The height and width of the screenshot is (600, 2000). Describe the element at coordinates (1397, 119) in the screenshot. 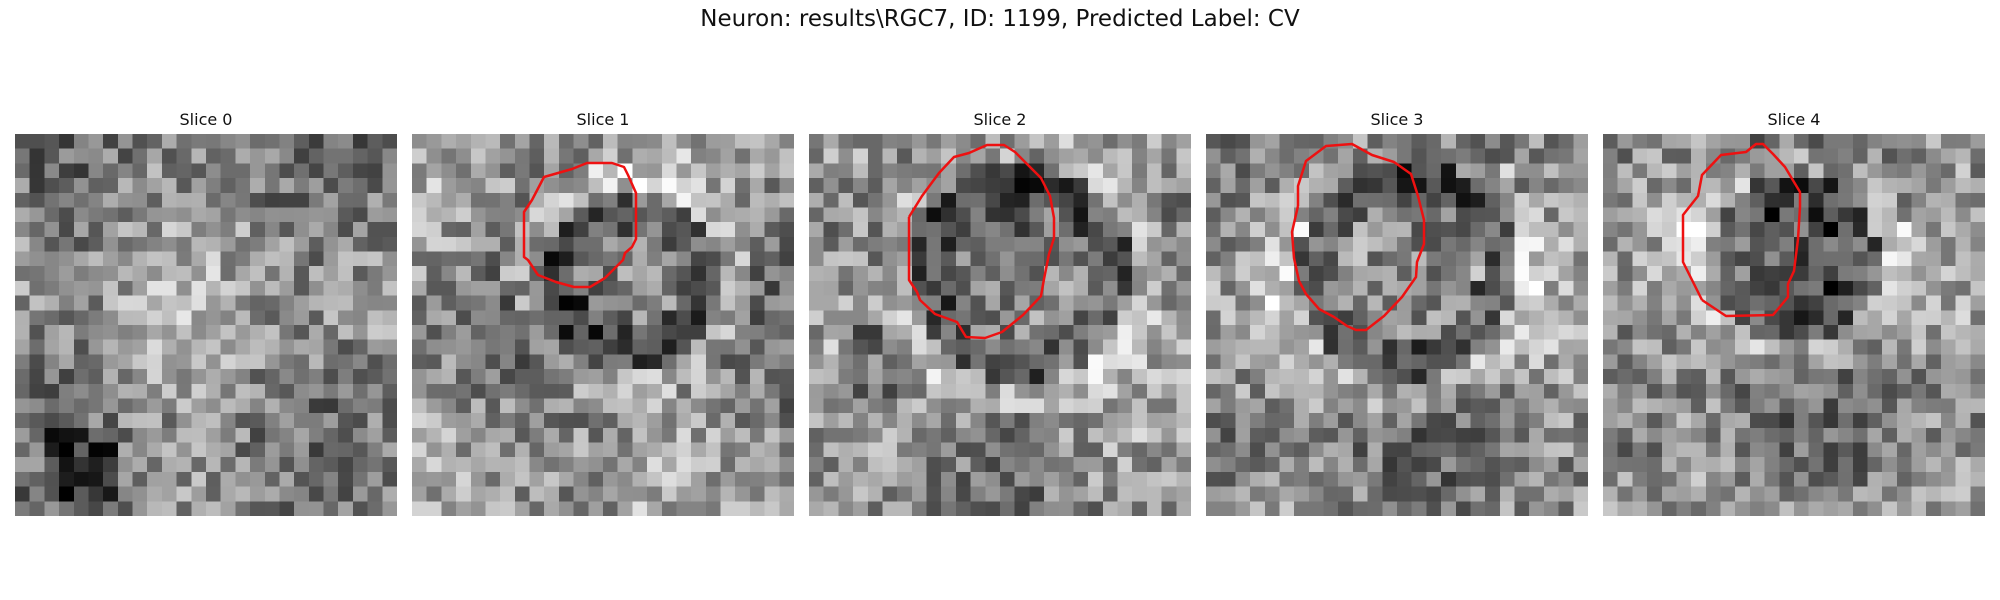

I see `slice-title: Slice 3` at that location.